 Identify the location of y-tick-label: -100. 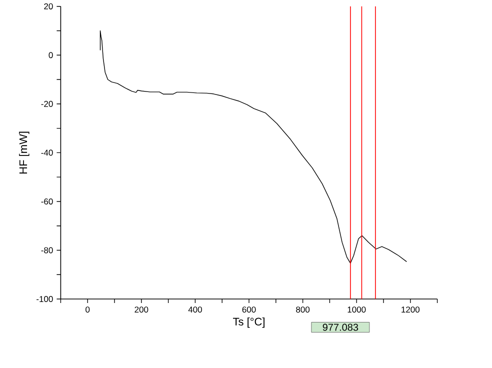
(44, 299).